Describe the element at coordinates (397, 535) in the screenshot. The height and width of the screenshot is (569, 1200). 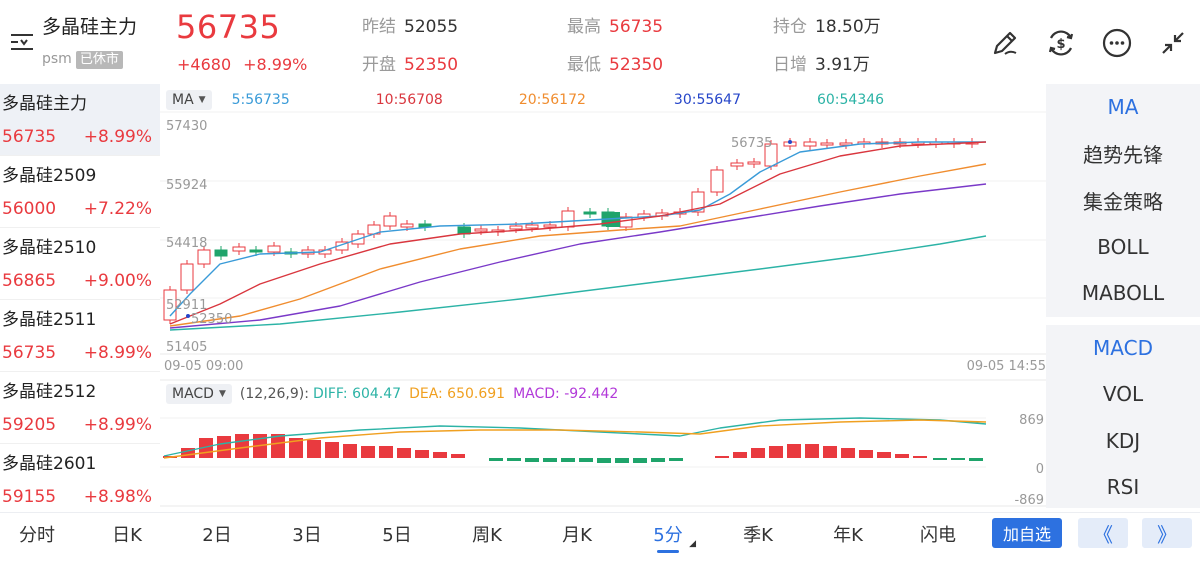
I see `tab-5-day: 5日` at that location.